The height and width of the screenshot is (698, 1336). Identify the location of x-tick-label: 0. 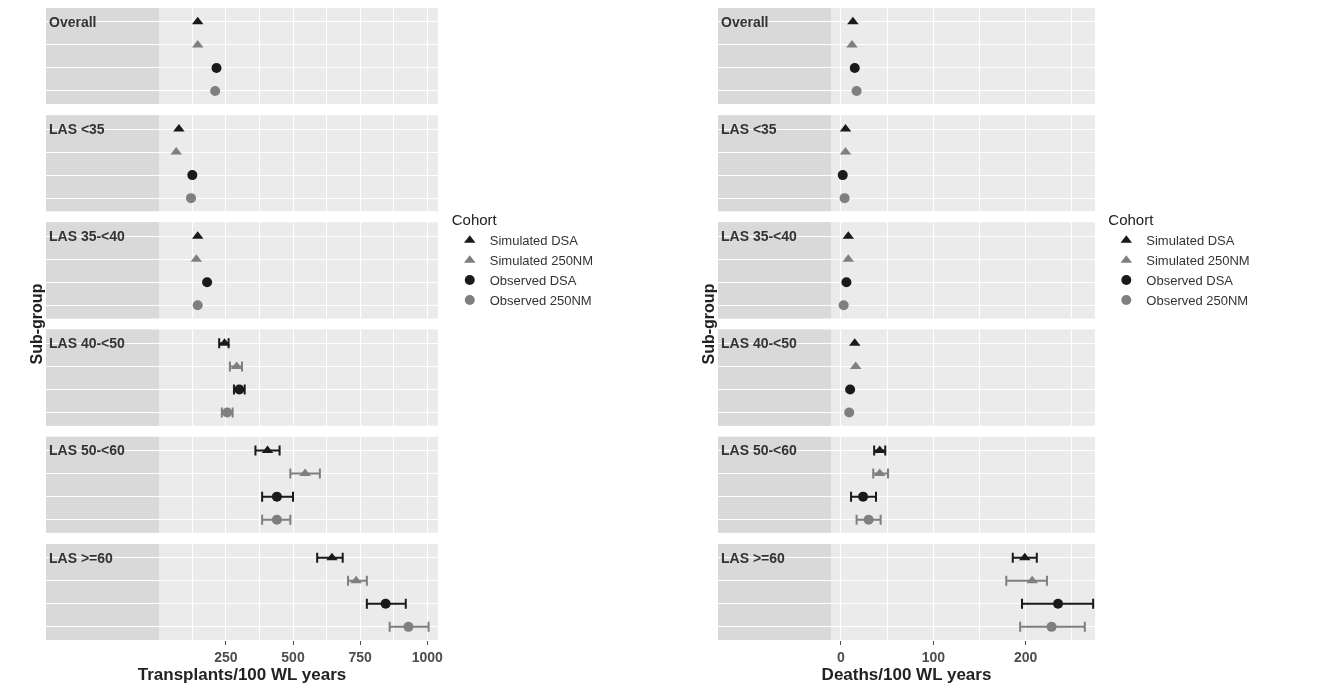
(840, 656).